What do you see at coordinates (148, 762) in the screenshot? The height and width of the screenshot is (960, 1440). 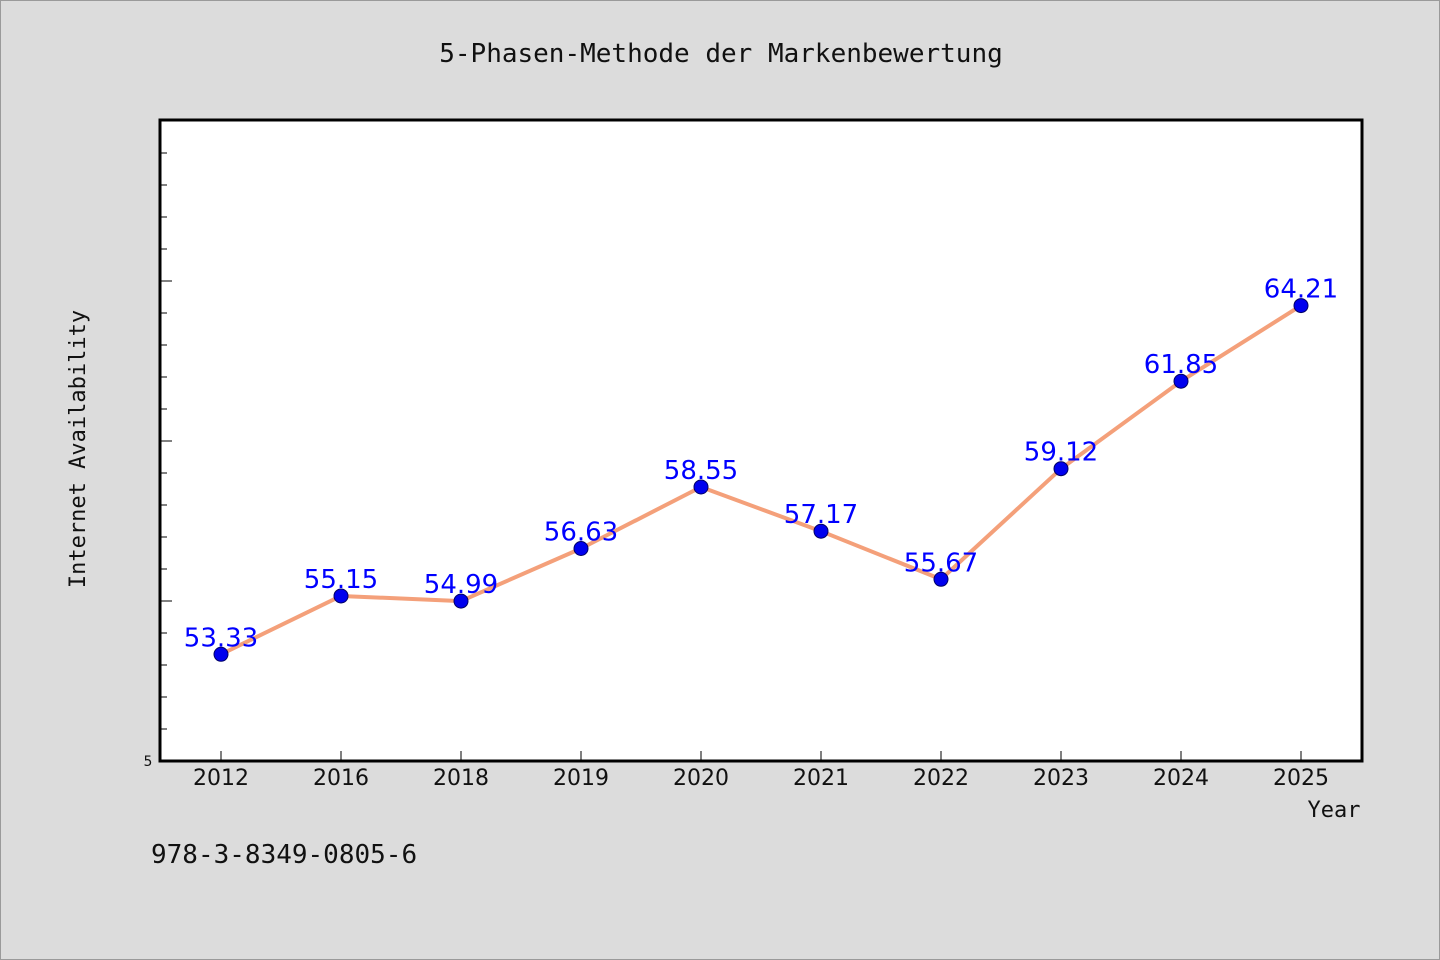 I see `y-tick-label: 5` at bounding box center [148, 762].